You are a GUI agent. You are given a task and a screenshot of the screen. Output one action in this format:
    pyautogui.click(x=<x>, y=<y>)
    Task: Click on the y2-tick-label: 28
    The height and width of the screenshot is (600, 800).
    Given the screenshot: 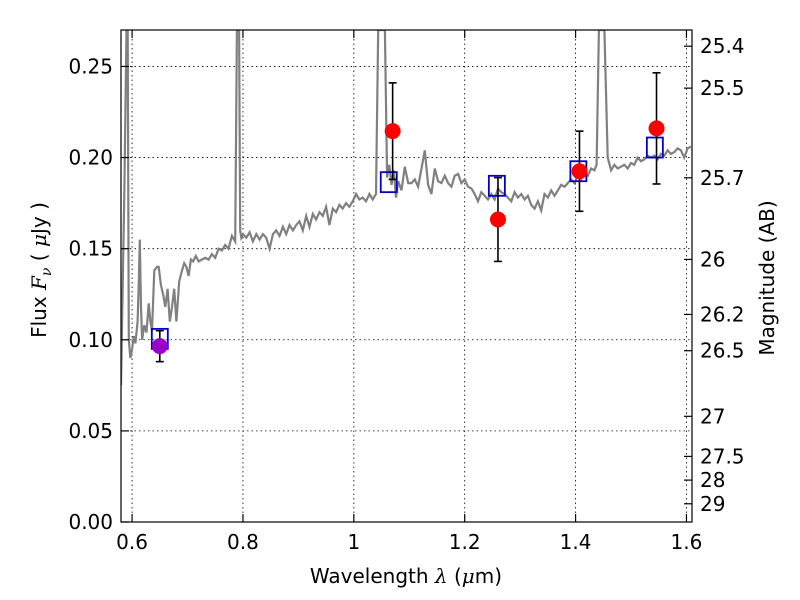 What is the action you would take?
    pyautogui.click(x=712, y=480)
    